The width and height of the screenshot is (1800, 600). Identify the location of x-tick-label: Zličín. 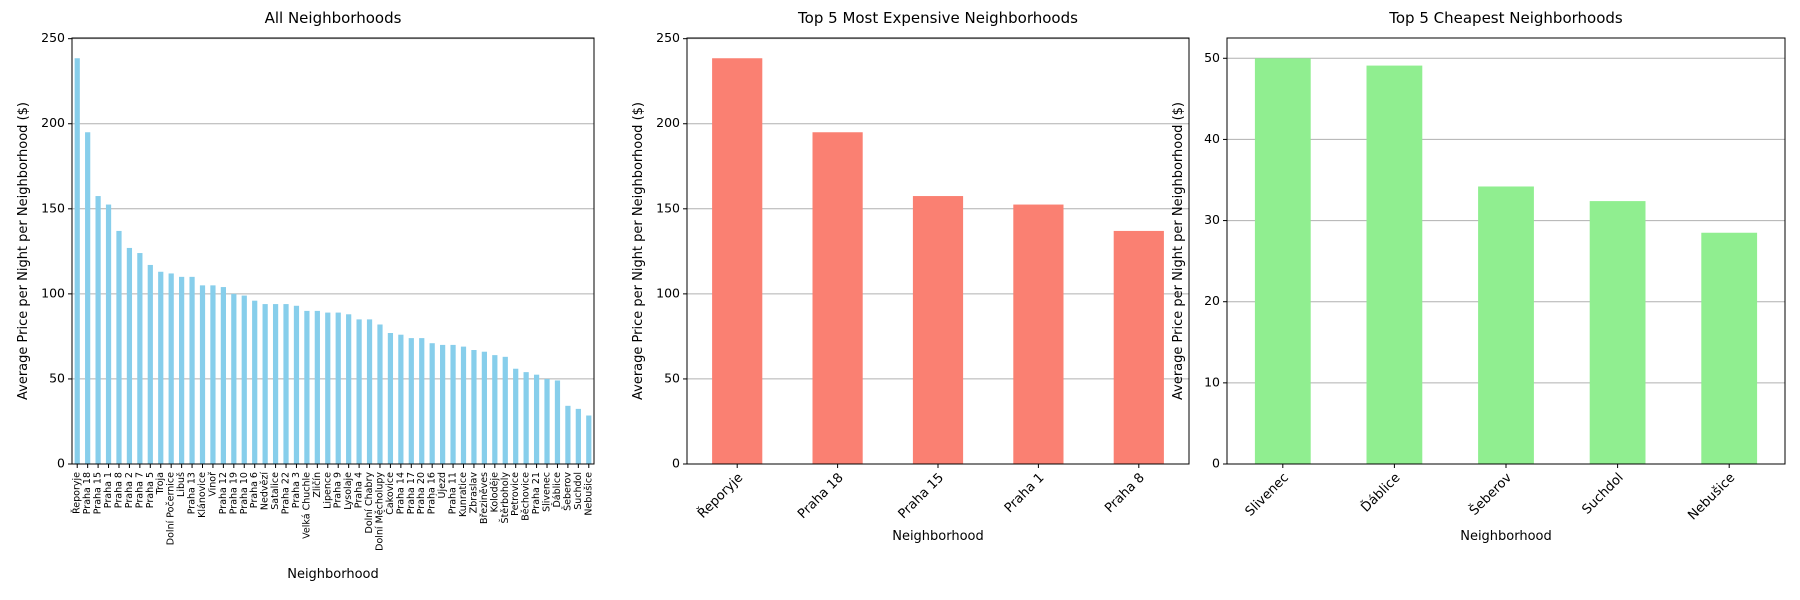
(317, 485).